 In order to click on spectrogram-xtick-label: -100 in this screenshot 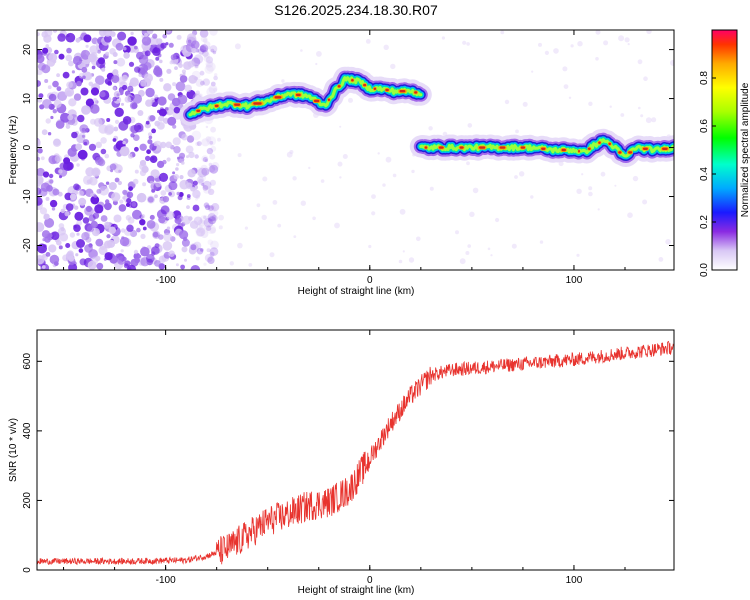, I will do `click(166, 280)`.